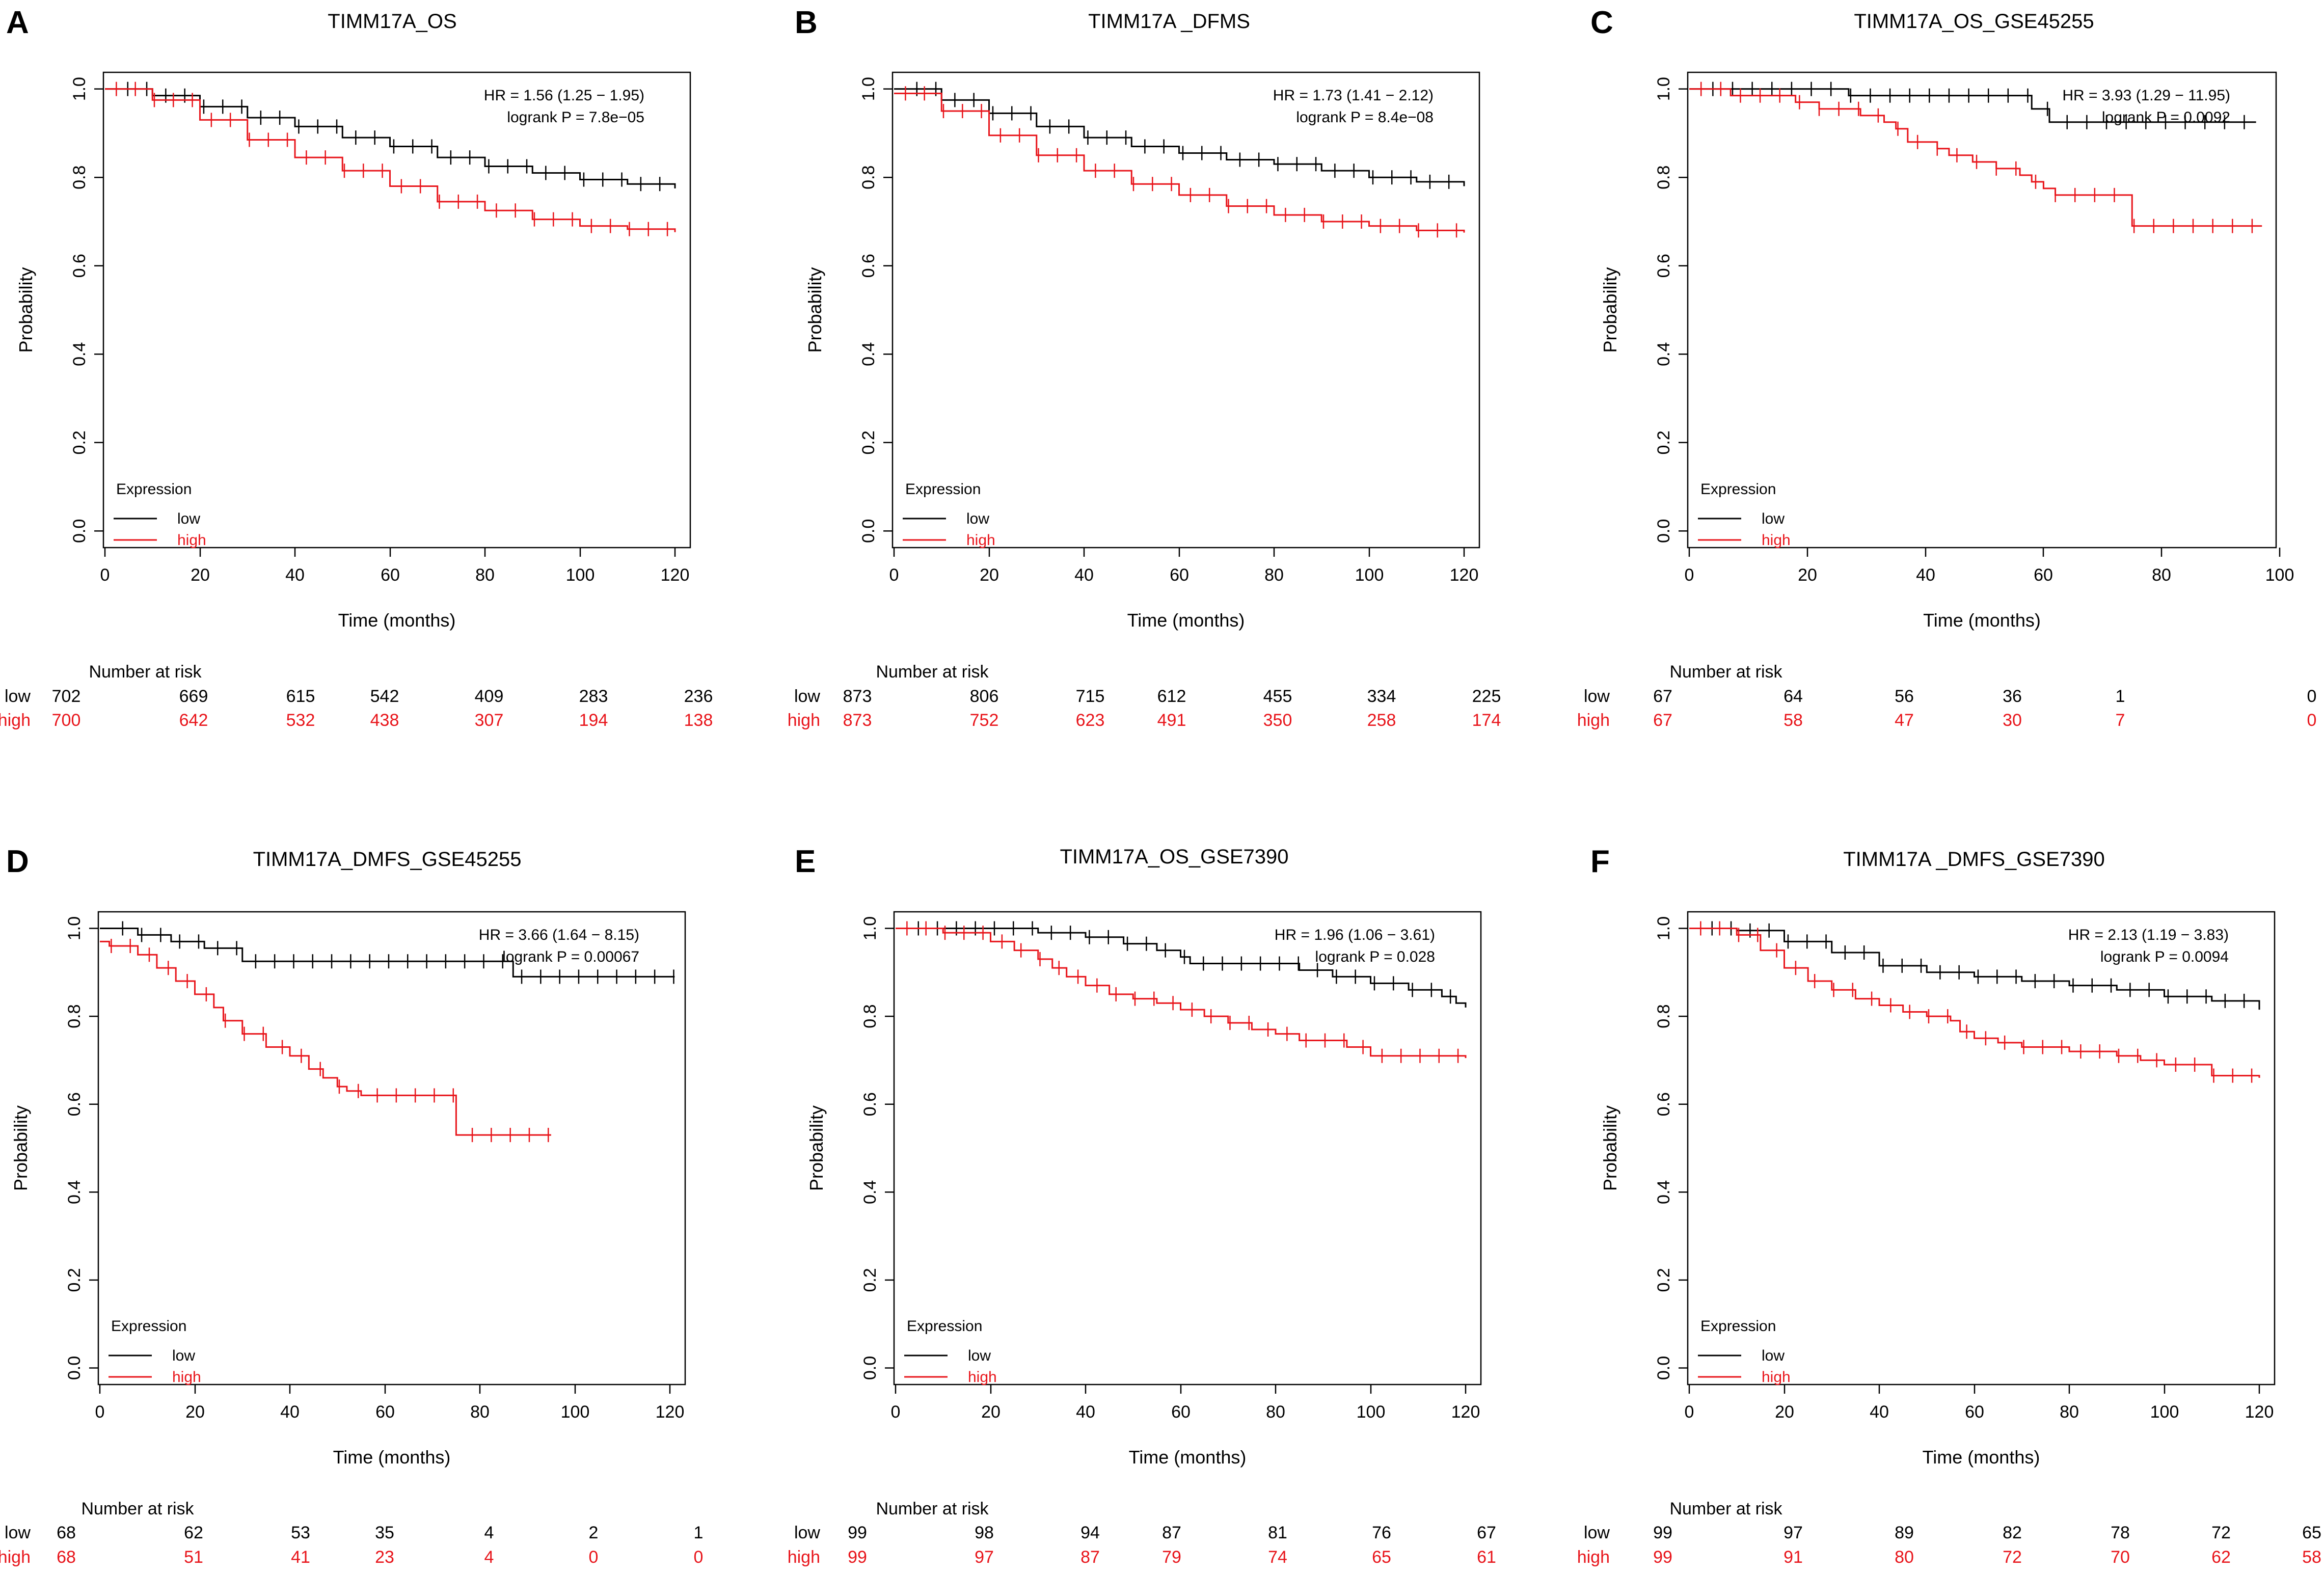 The image size is (2324, 1573). Describe the element at coordinates (980, 540) in the screenshot. I see `legend-label-high: high` at that location.